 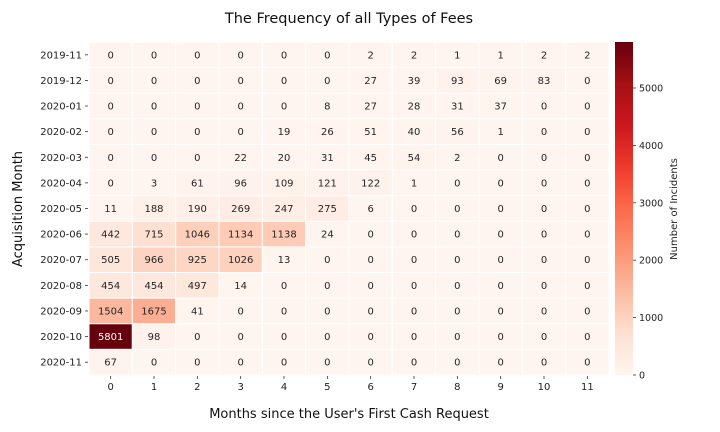 What do you see at coordinates (240, 387) in the screenshot?
I see `x-tick-label: 3` at bounding box center [240, 387].